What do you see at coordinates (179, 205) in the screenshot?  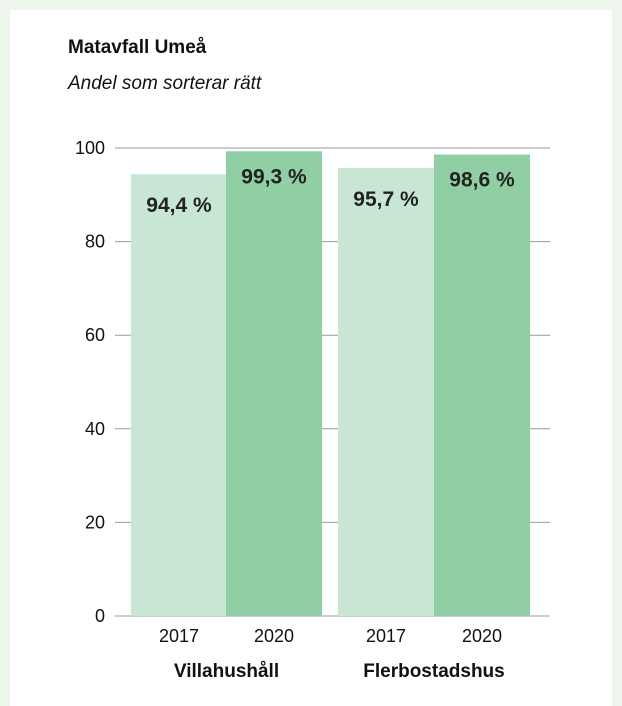 I see `data-label: 94,4 %` at bounding box center [179, 205].